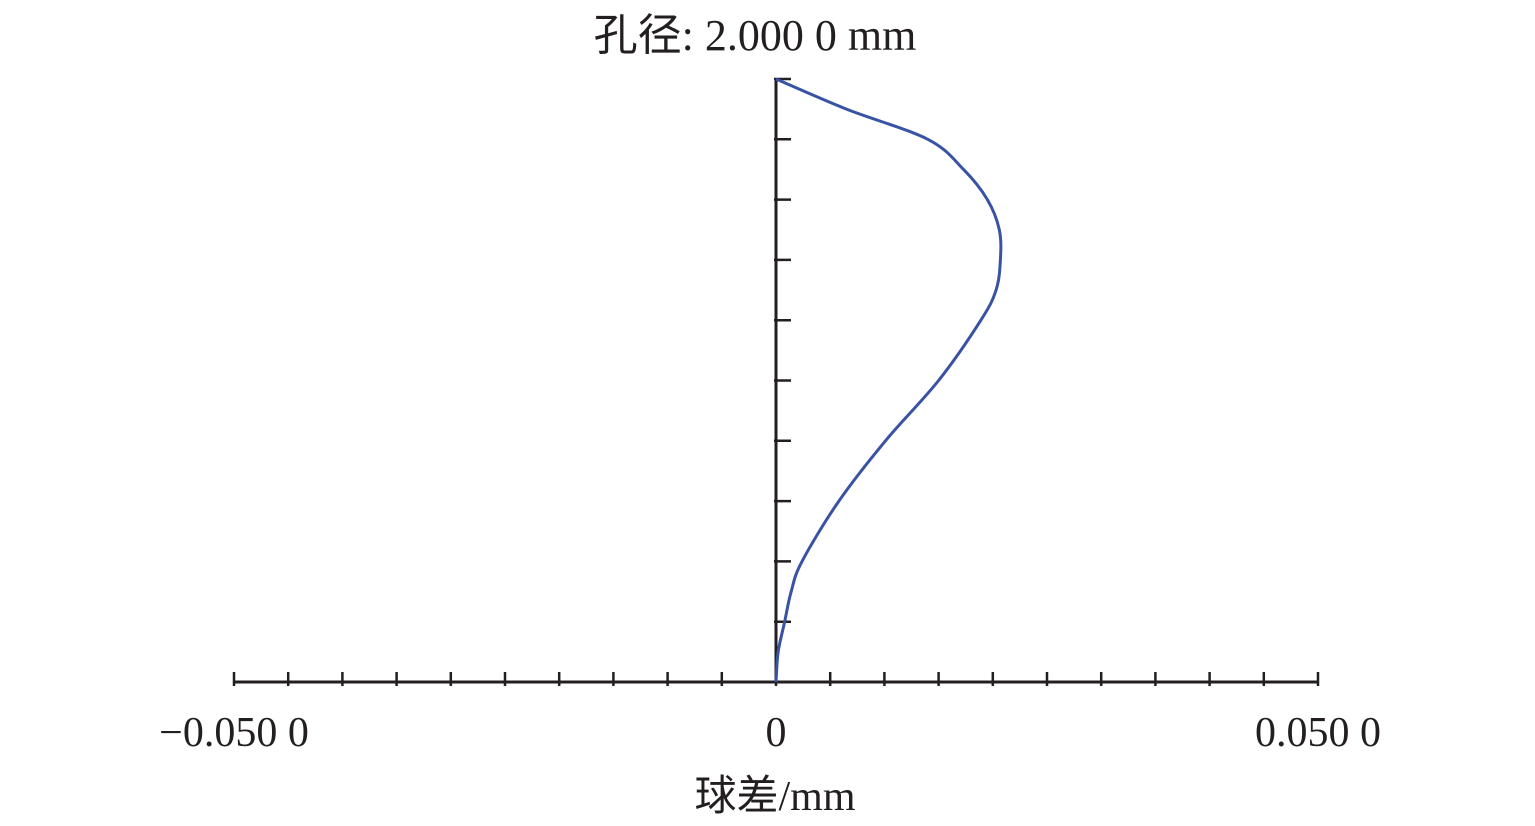 Image resolution: width=1535 pixels, height=826 pixels. Describe the element at coordinates (774, 797) in the screenshot. I see `x-axis-label: 球差/mm` at that location.